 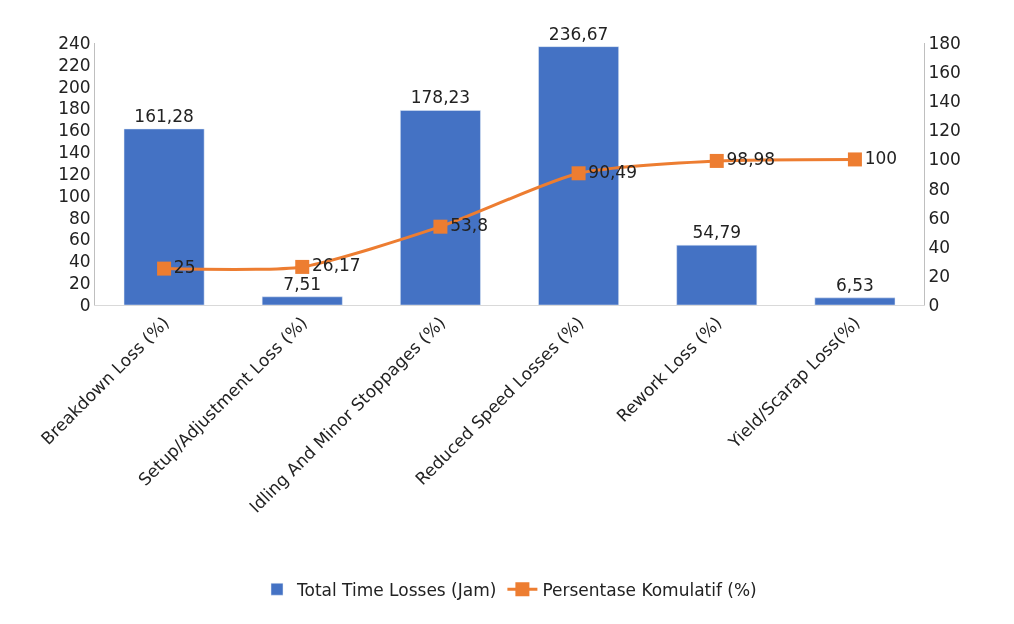 I want to click on y-tick-label: 40, so click(x=79, y=261).